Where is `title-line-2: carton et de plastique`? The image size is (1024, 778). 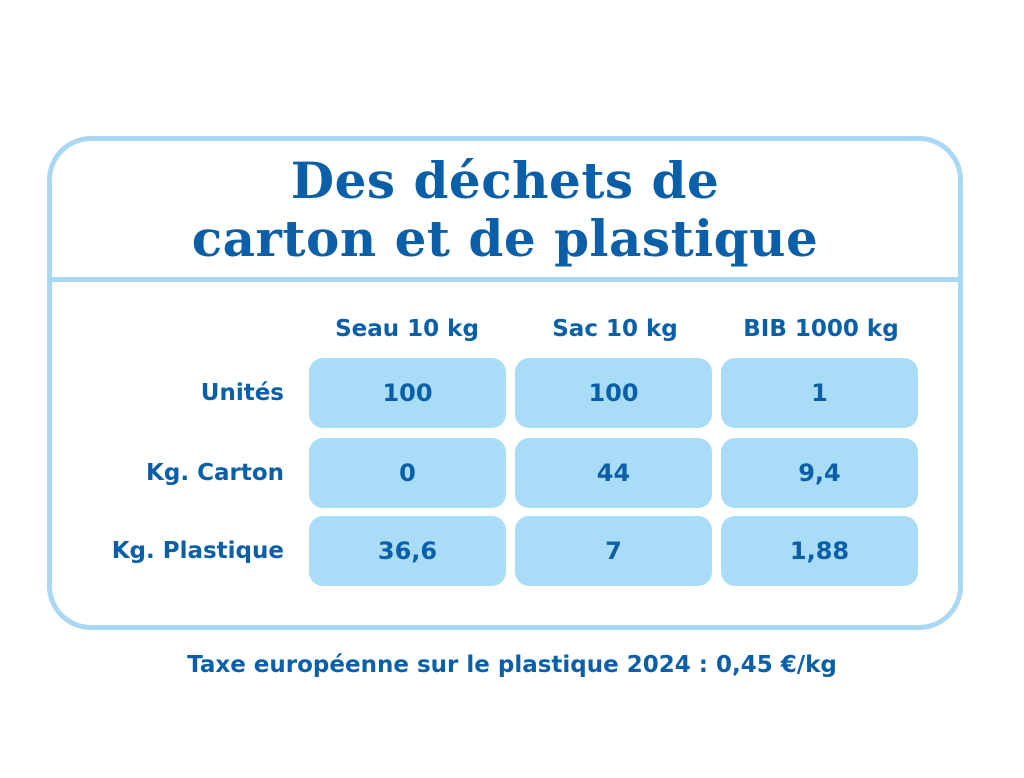 title-line-2: carton et de plastique is located at coordinates (505, 238).